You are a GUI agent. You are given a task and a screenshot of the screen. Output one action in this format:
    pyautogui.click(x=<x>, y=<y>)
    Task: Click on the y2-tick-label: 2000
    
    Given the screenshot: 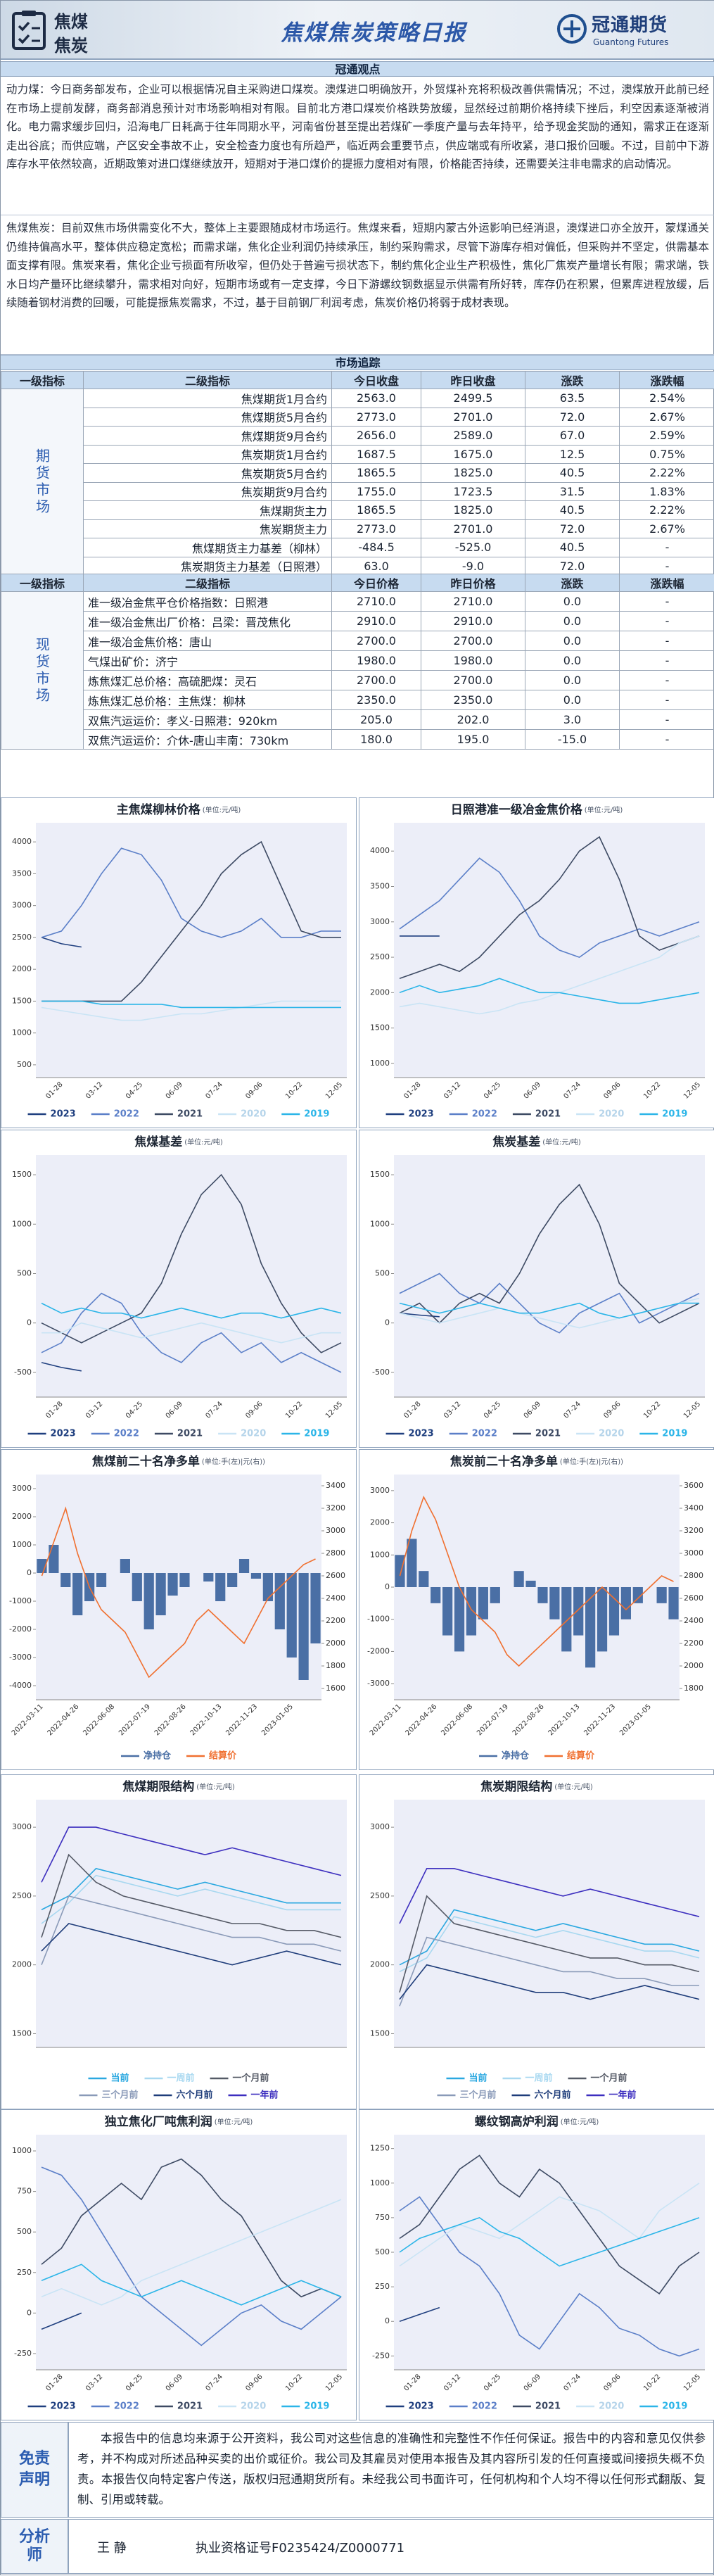 What is the action you would take?
    pyautogui.click(x=693, y=1665)
    